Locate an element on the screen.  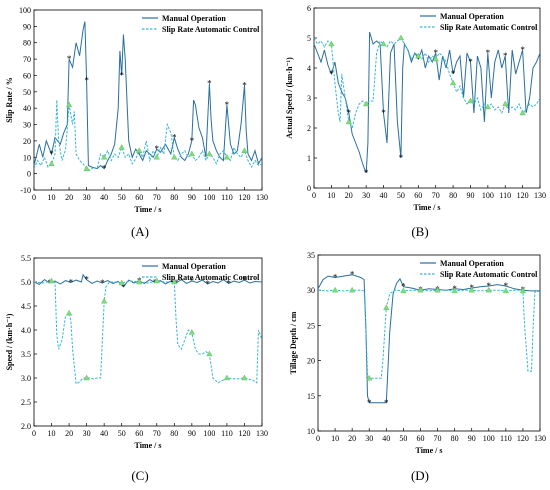
x-tick-label: 120 is located at coordinates (523, 195).